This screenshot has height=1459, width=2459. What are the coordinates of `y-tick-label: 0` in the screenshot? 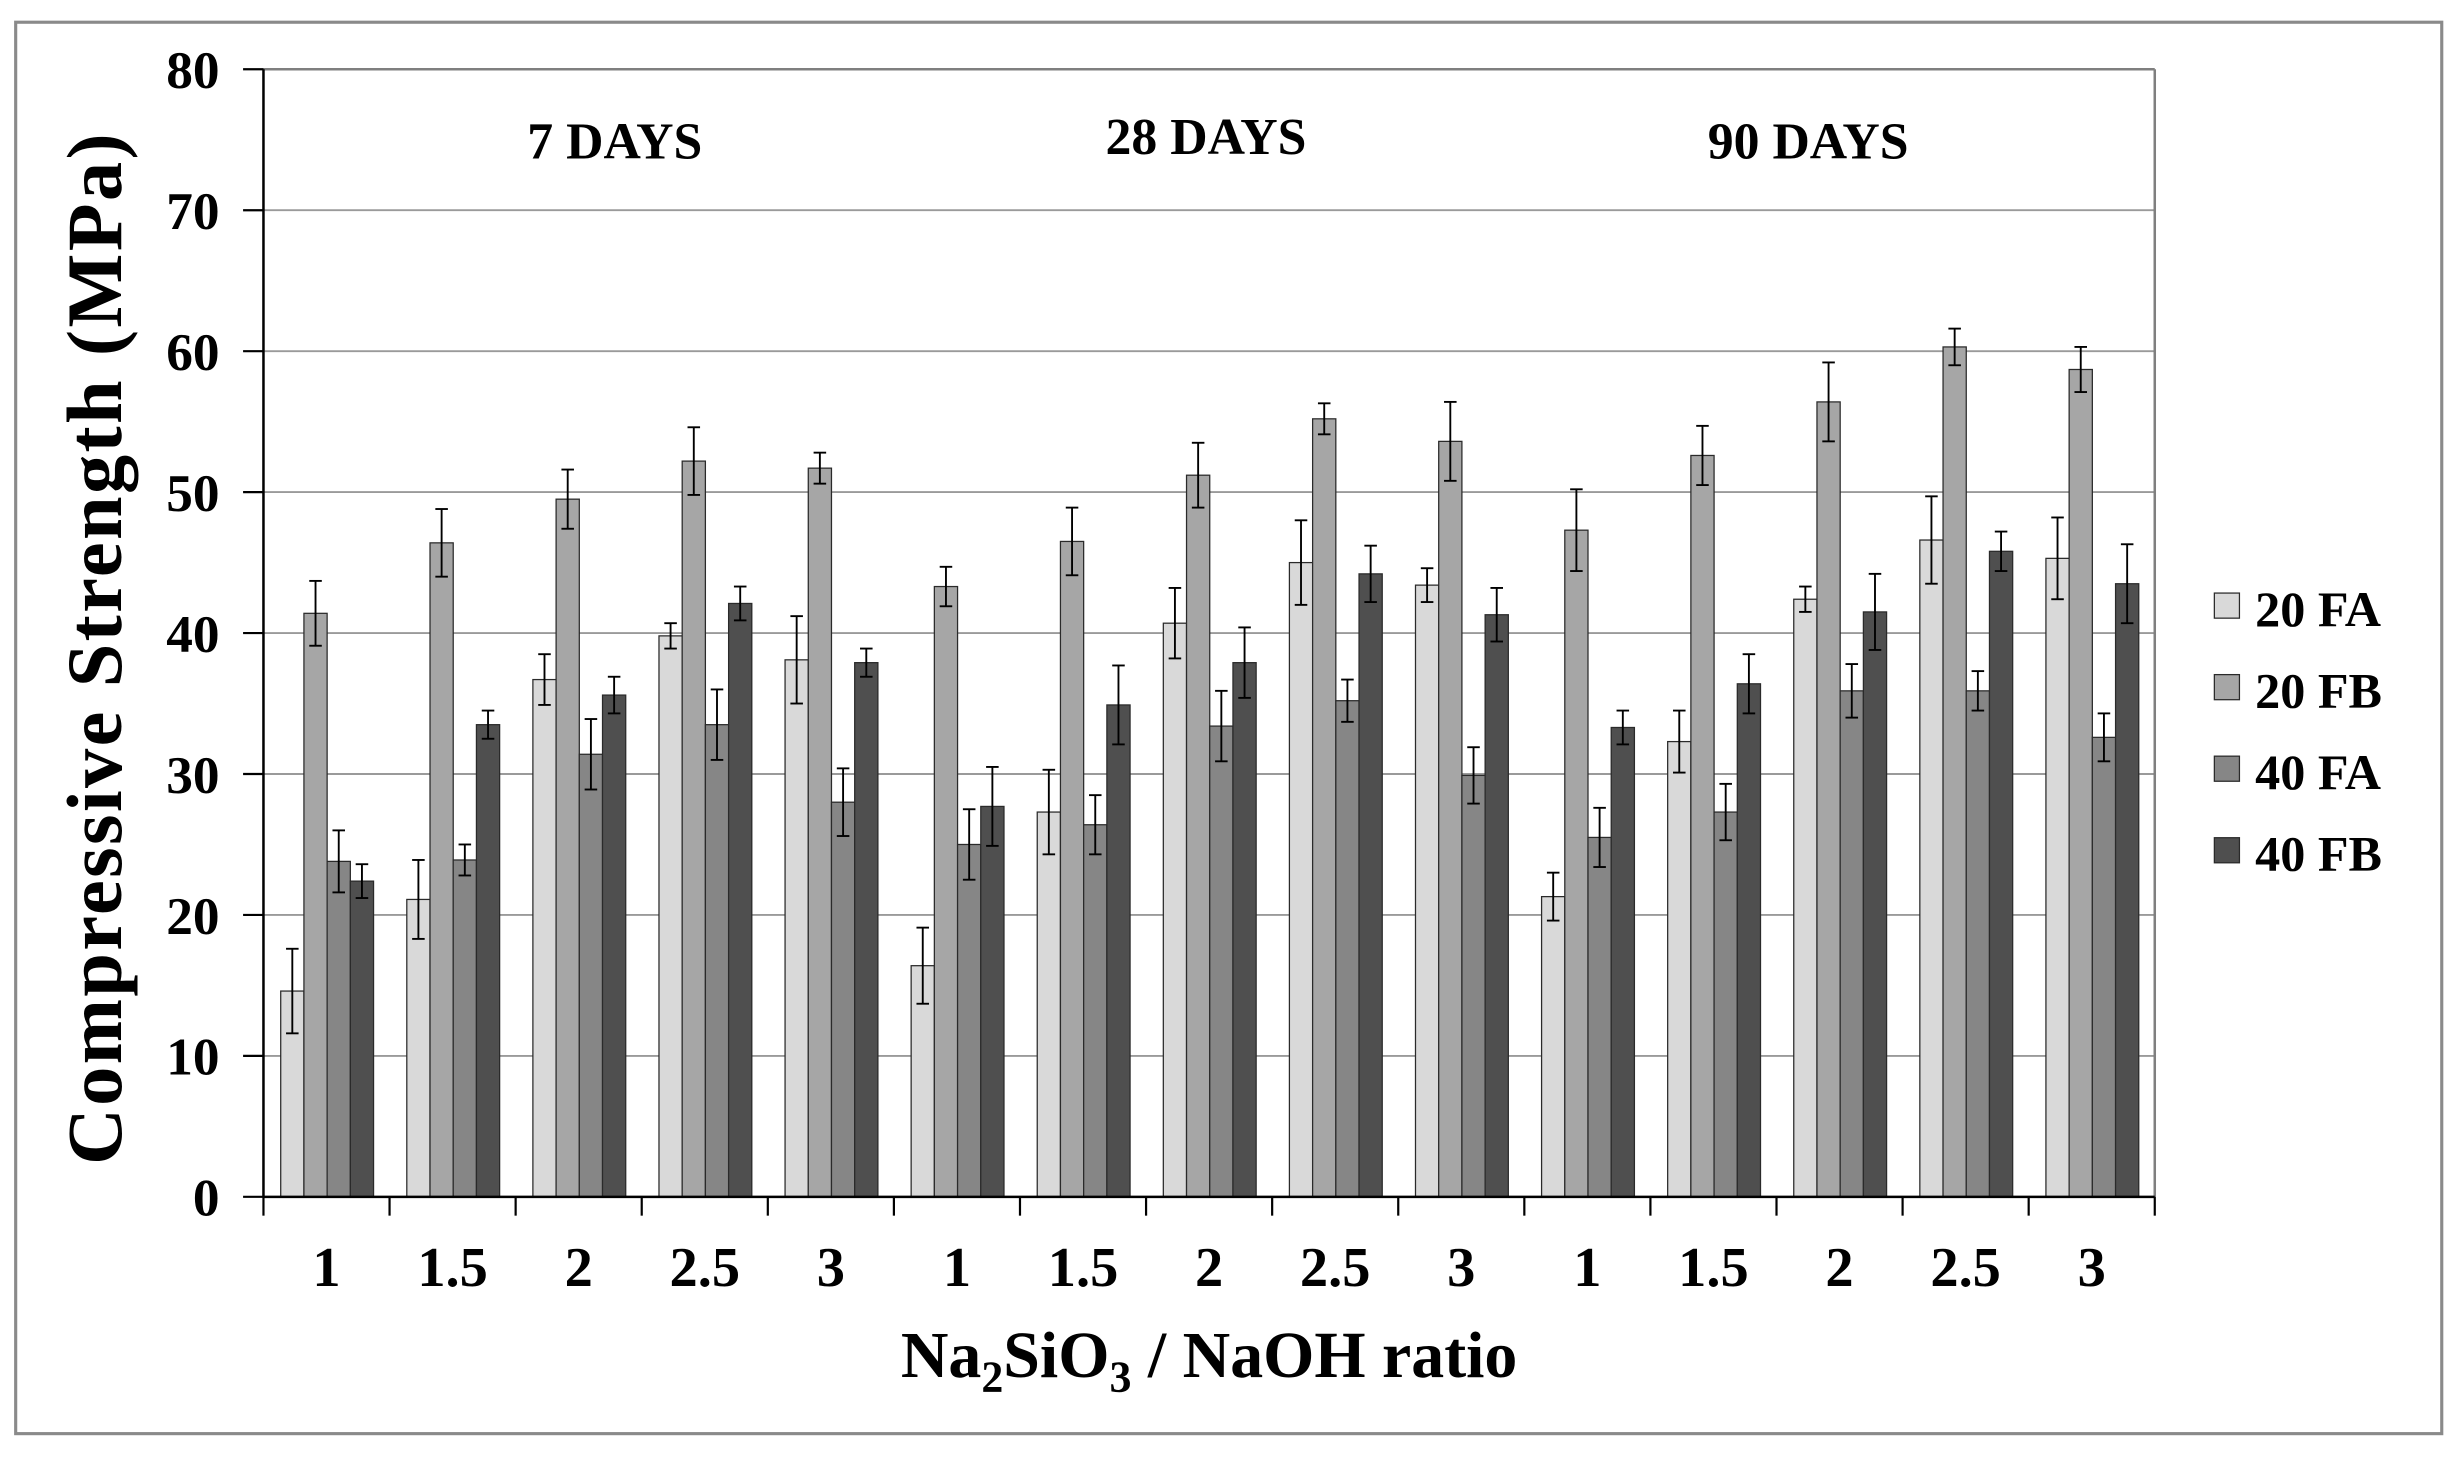 It's located at (206, 1198).